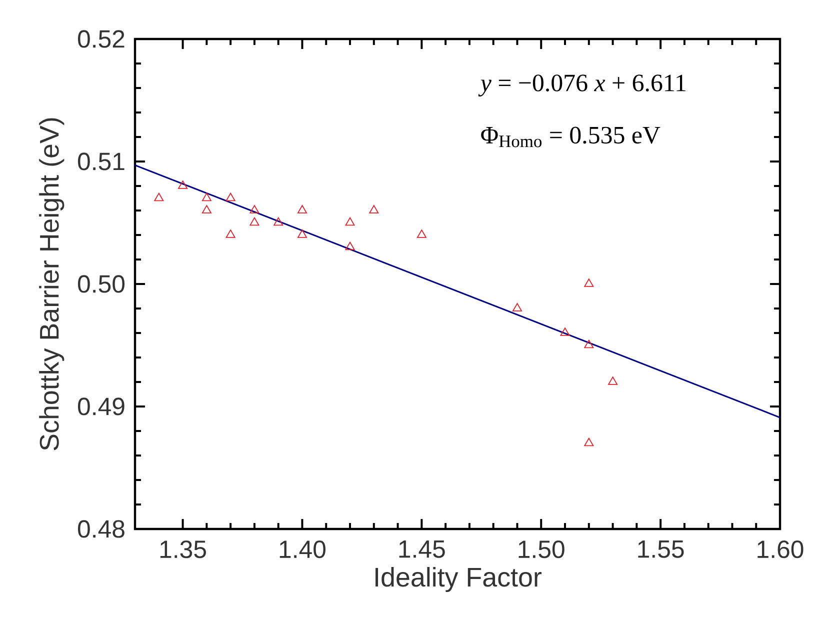 This screenshot has width=814, height=627. What do you see at coordinates (101, 39) in the screenshot?
I see `y-tick-label: 0.52` at bounding box center [101, 39].